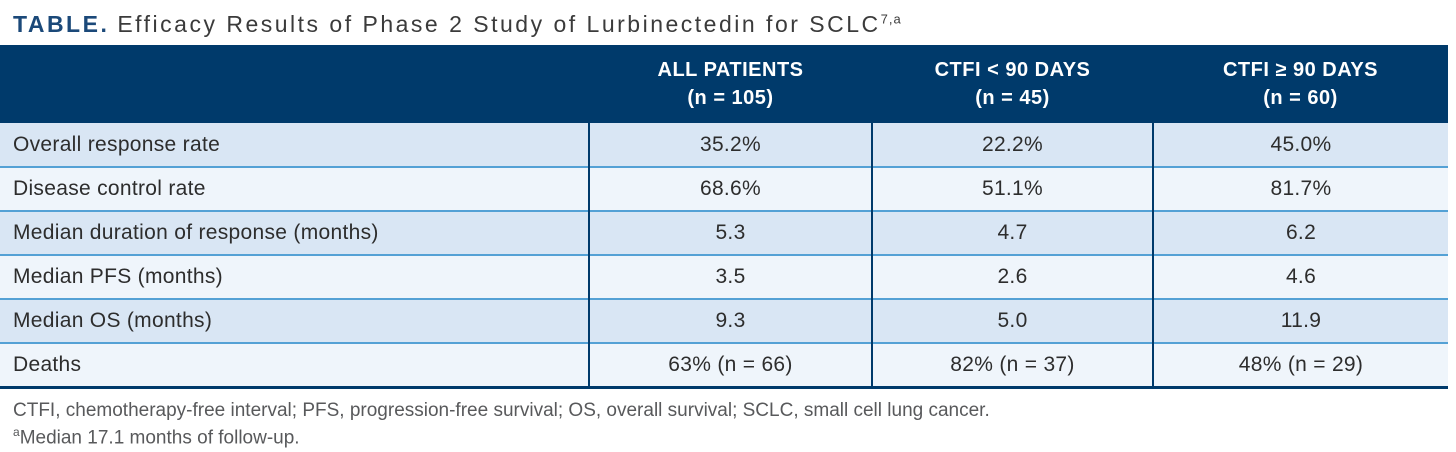 This screenshot has width=1456, height=452. What do you see at coordinates (891, 19) in the screenshot?
I see `table-title-reference-superscript: 7,a` at bounding box center [891, 19].